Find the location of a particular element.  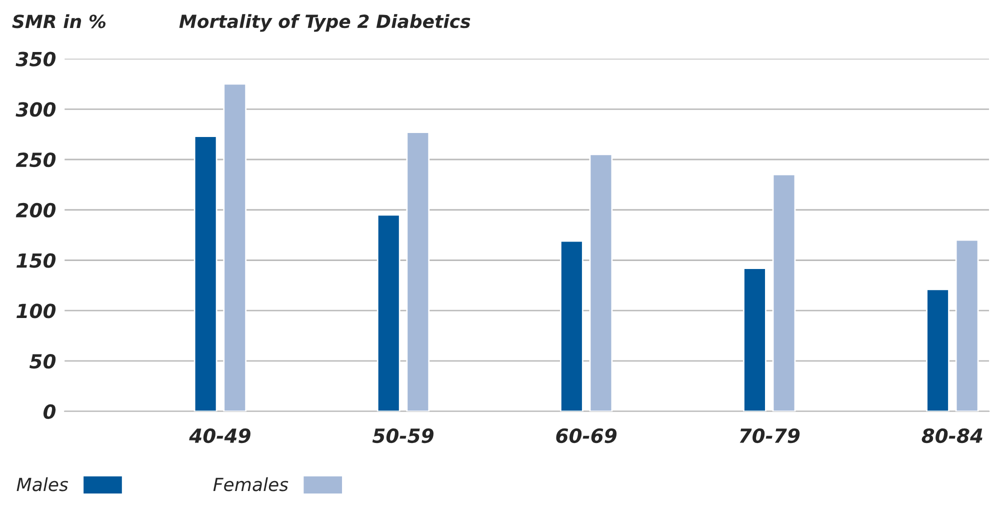

x-tick-label: 60-69 is located at coordinates (586, 436).